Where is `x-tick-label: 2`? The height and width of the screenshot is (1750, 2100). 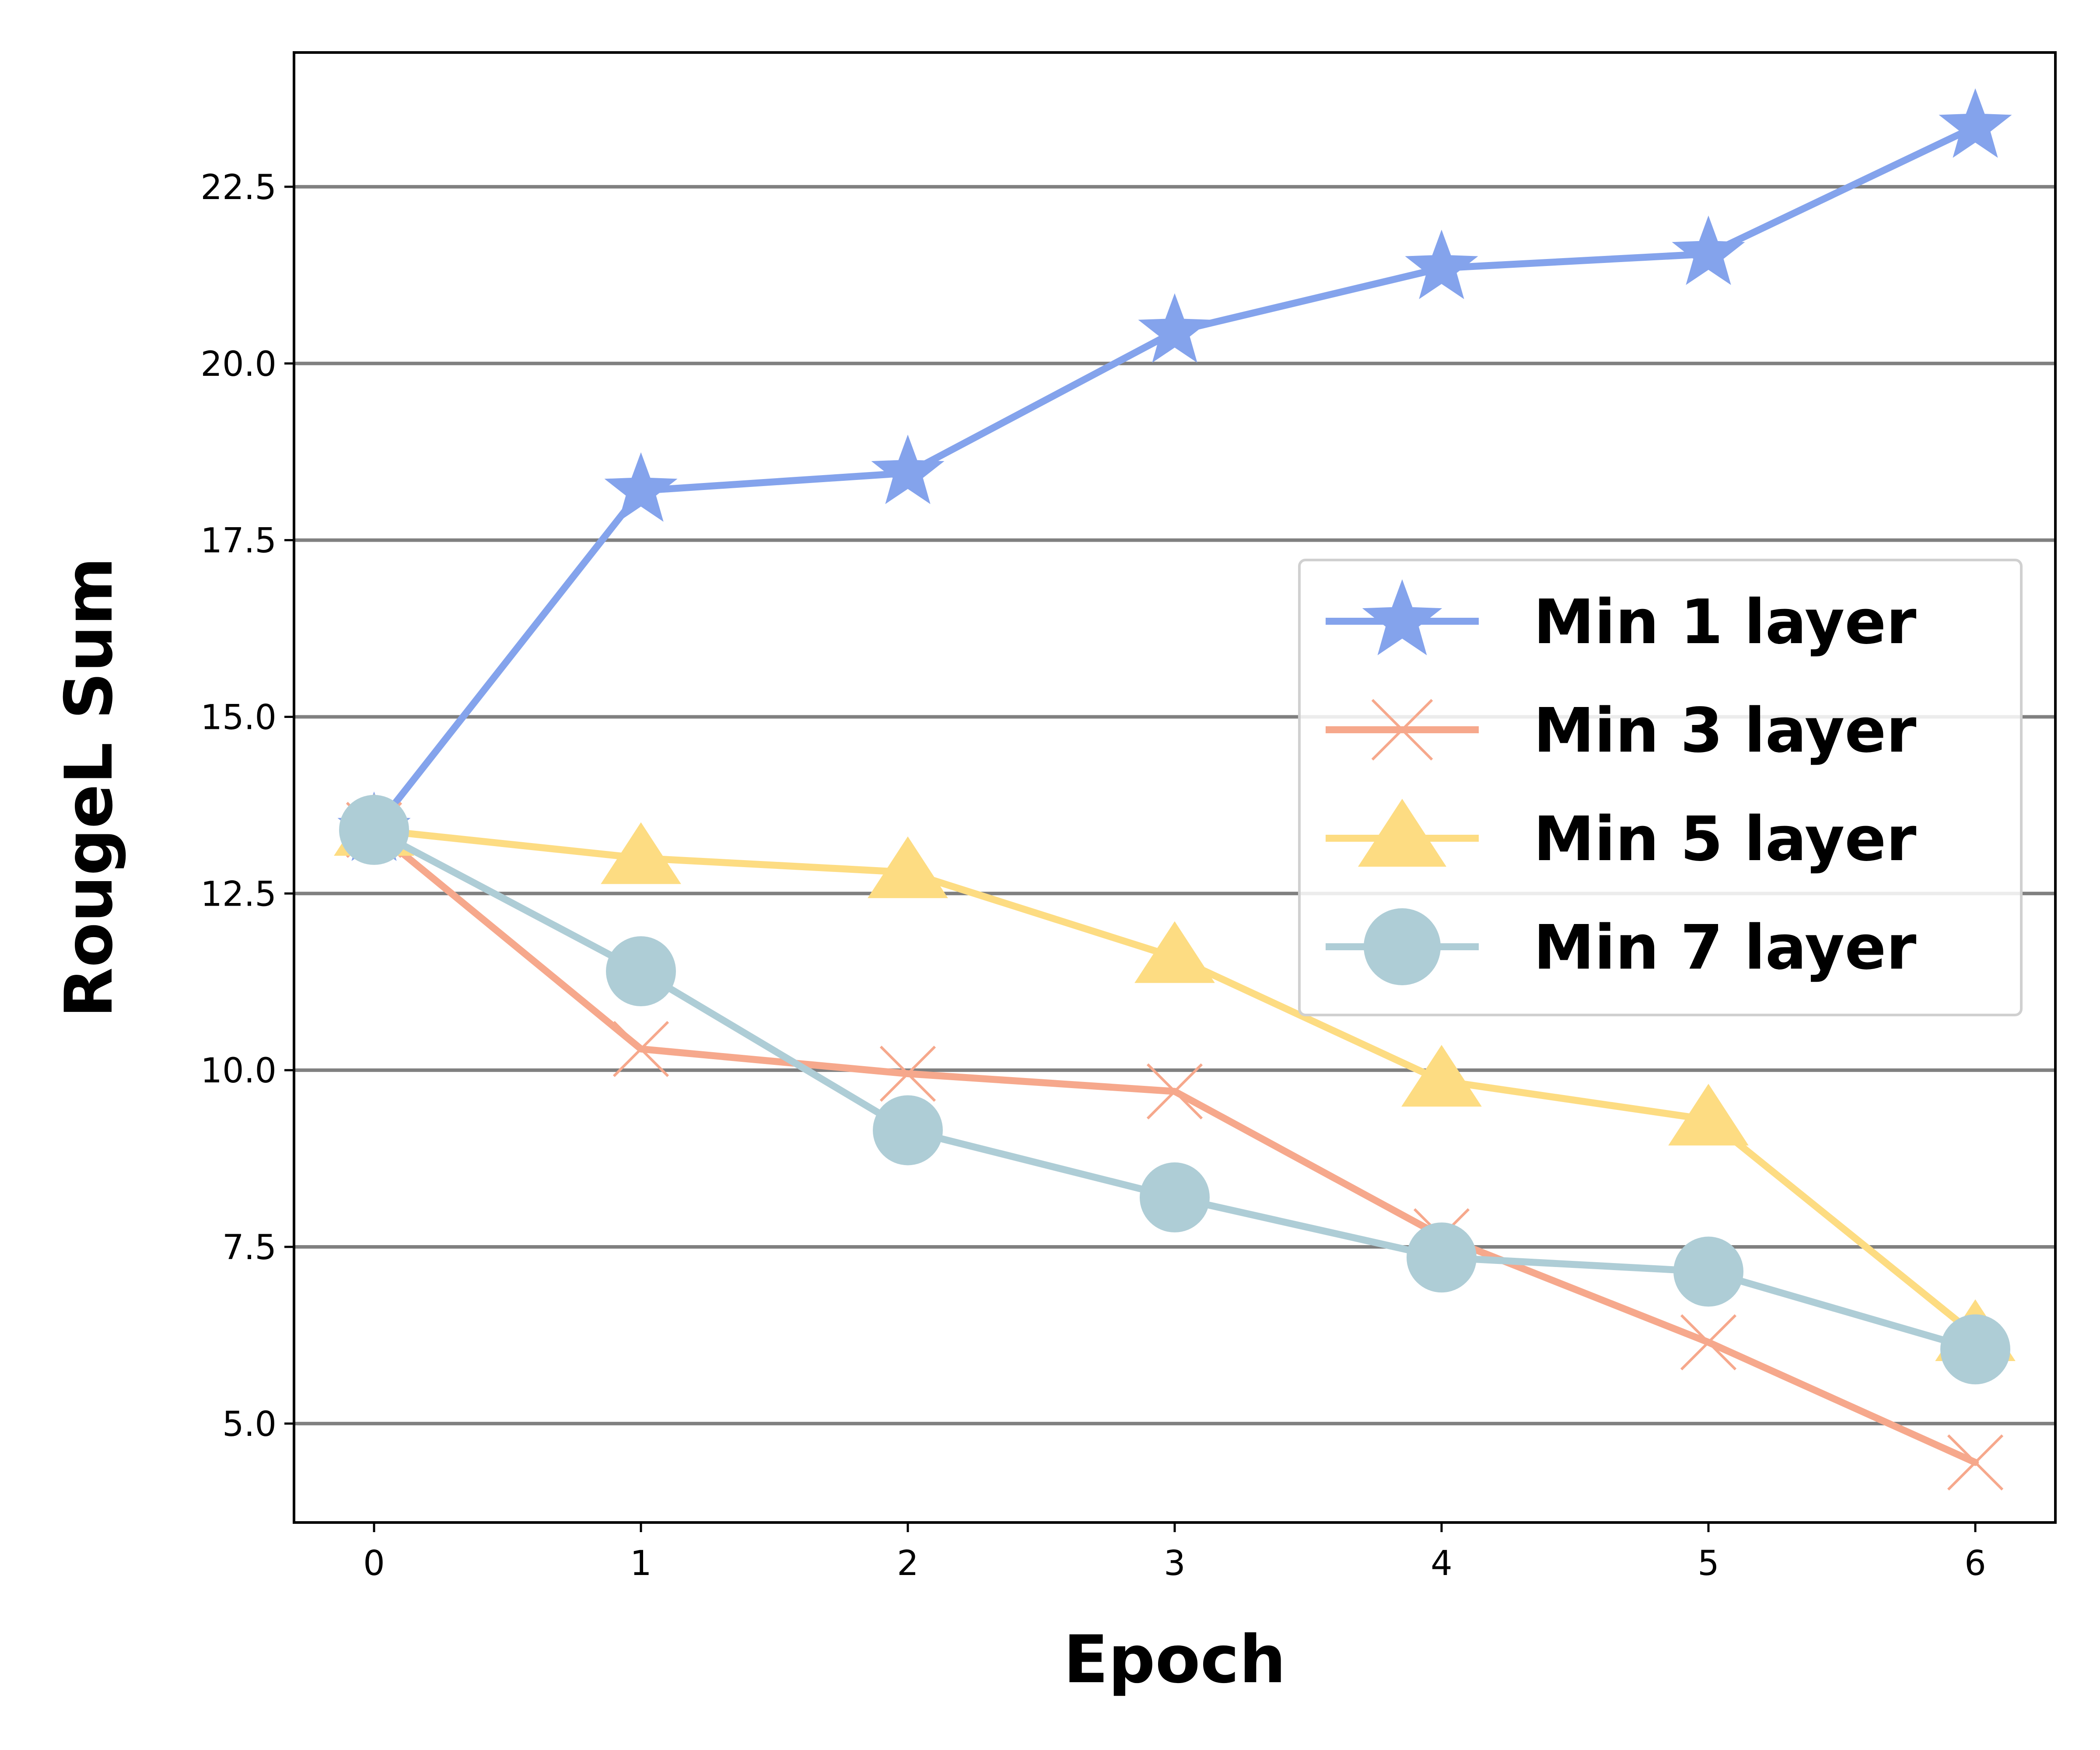 x-tick-label: 2 is located at coordinates (908, 1563).